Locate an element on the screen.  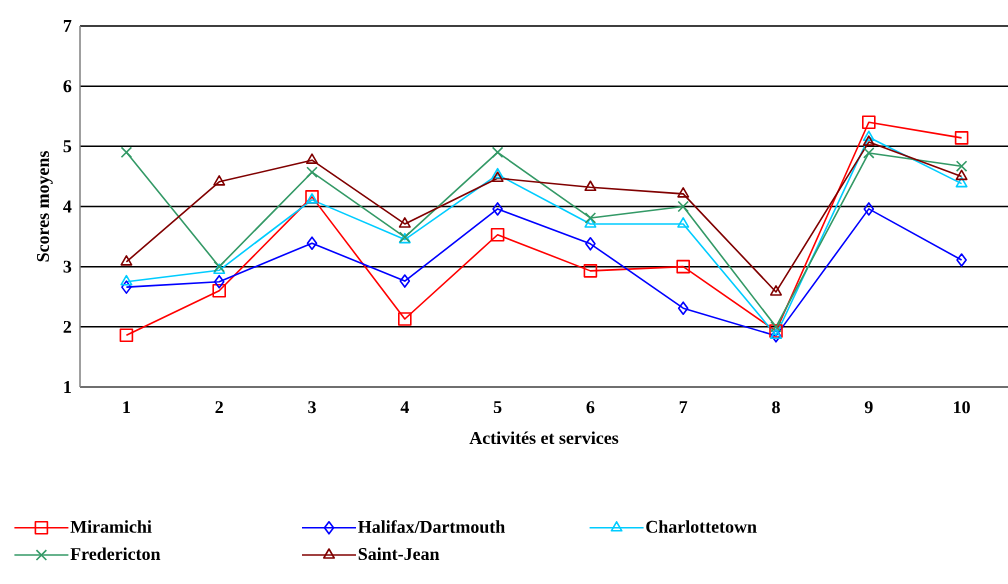
legend-label: Miramichi is located at coordinates (111, 526).